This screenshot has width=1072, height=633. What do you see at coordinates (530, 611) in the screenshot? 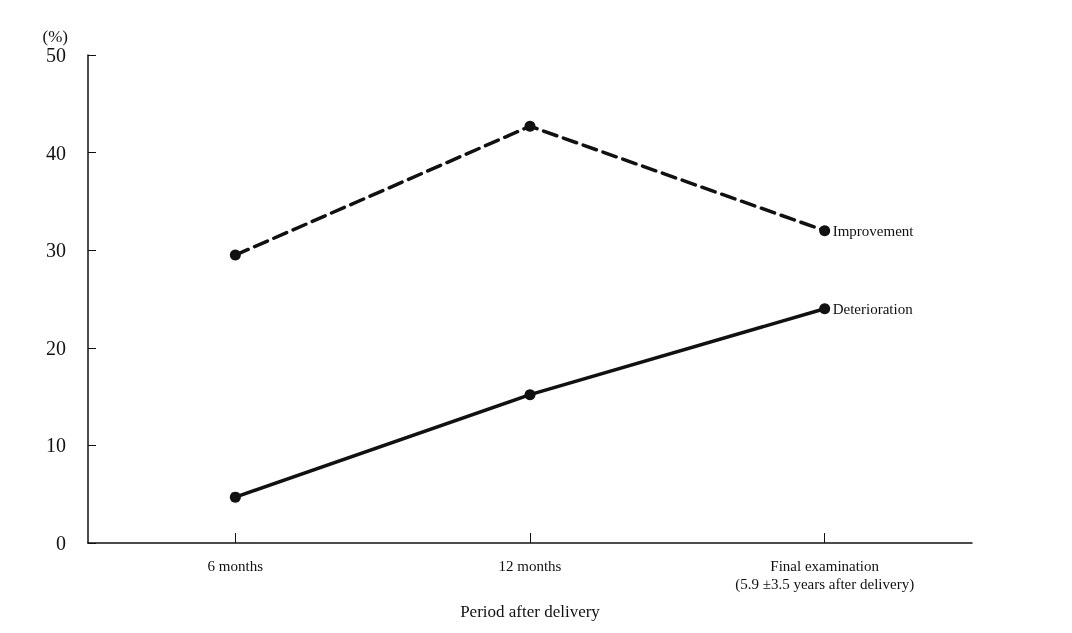
I see `x-axis-title: Period after delivery` at bounding box center [530, 611].